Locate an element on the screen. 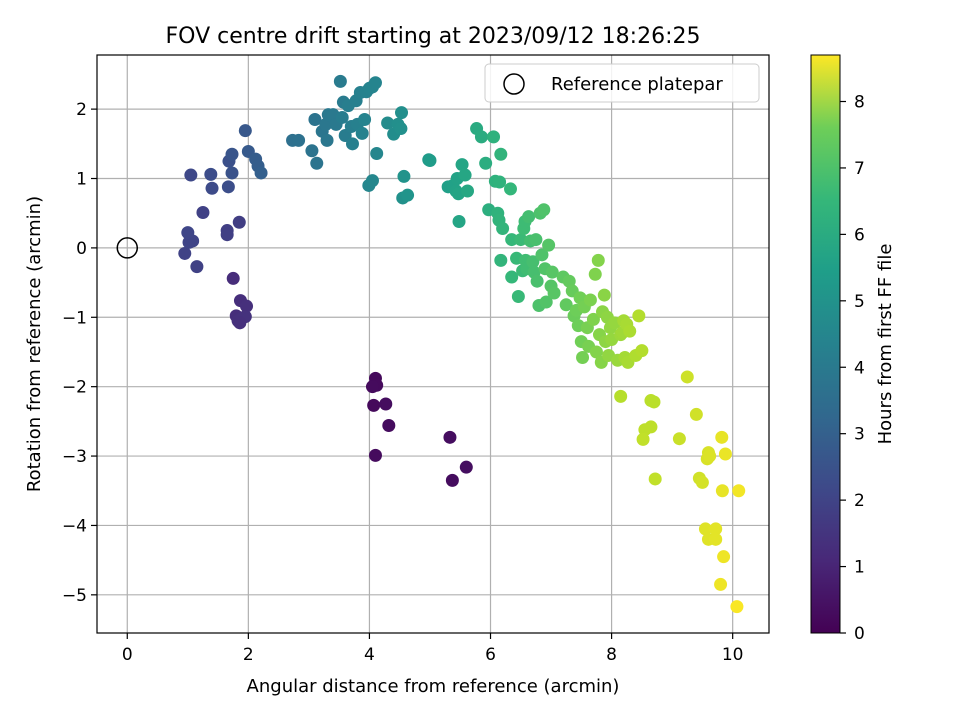 This screenshot has width=960, height=720. reference-platepar-marker is located at coordinates (127, 248).